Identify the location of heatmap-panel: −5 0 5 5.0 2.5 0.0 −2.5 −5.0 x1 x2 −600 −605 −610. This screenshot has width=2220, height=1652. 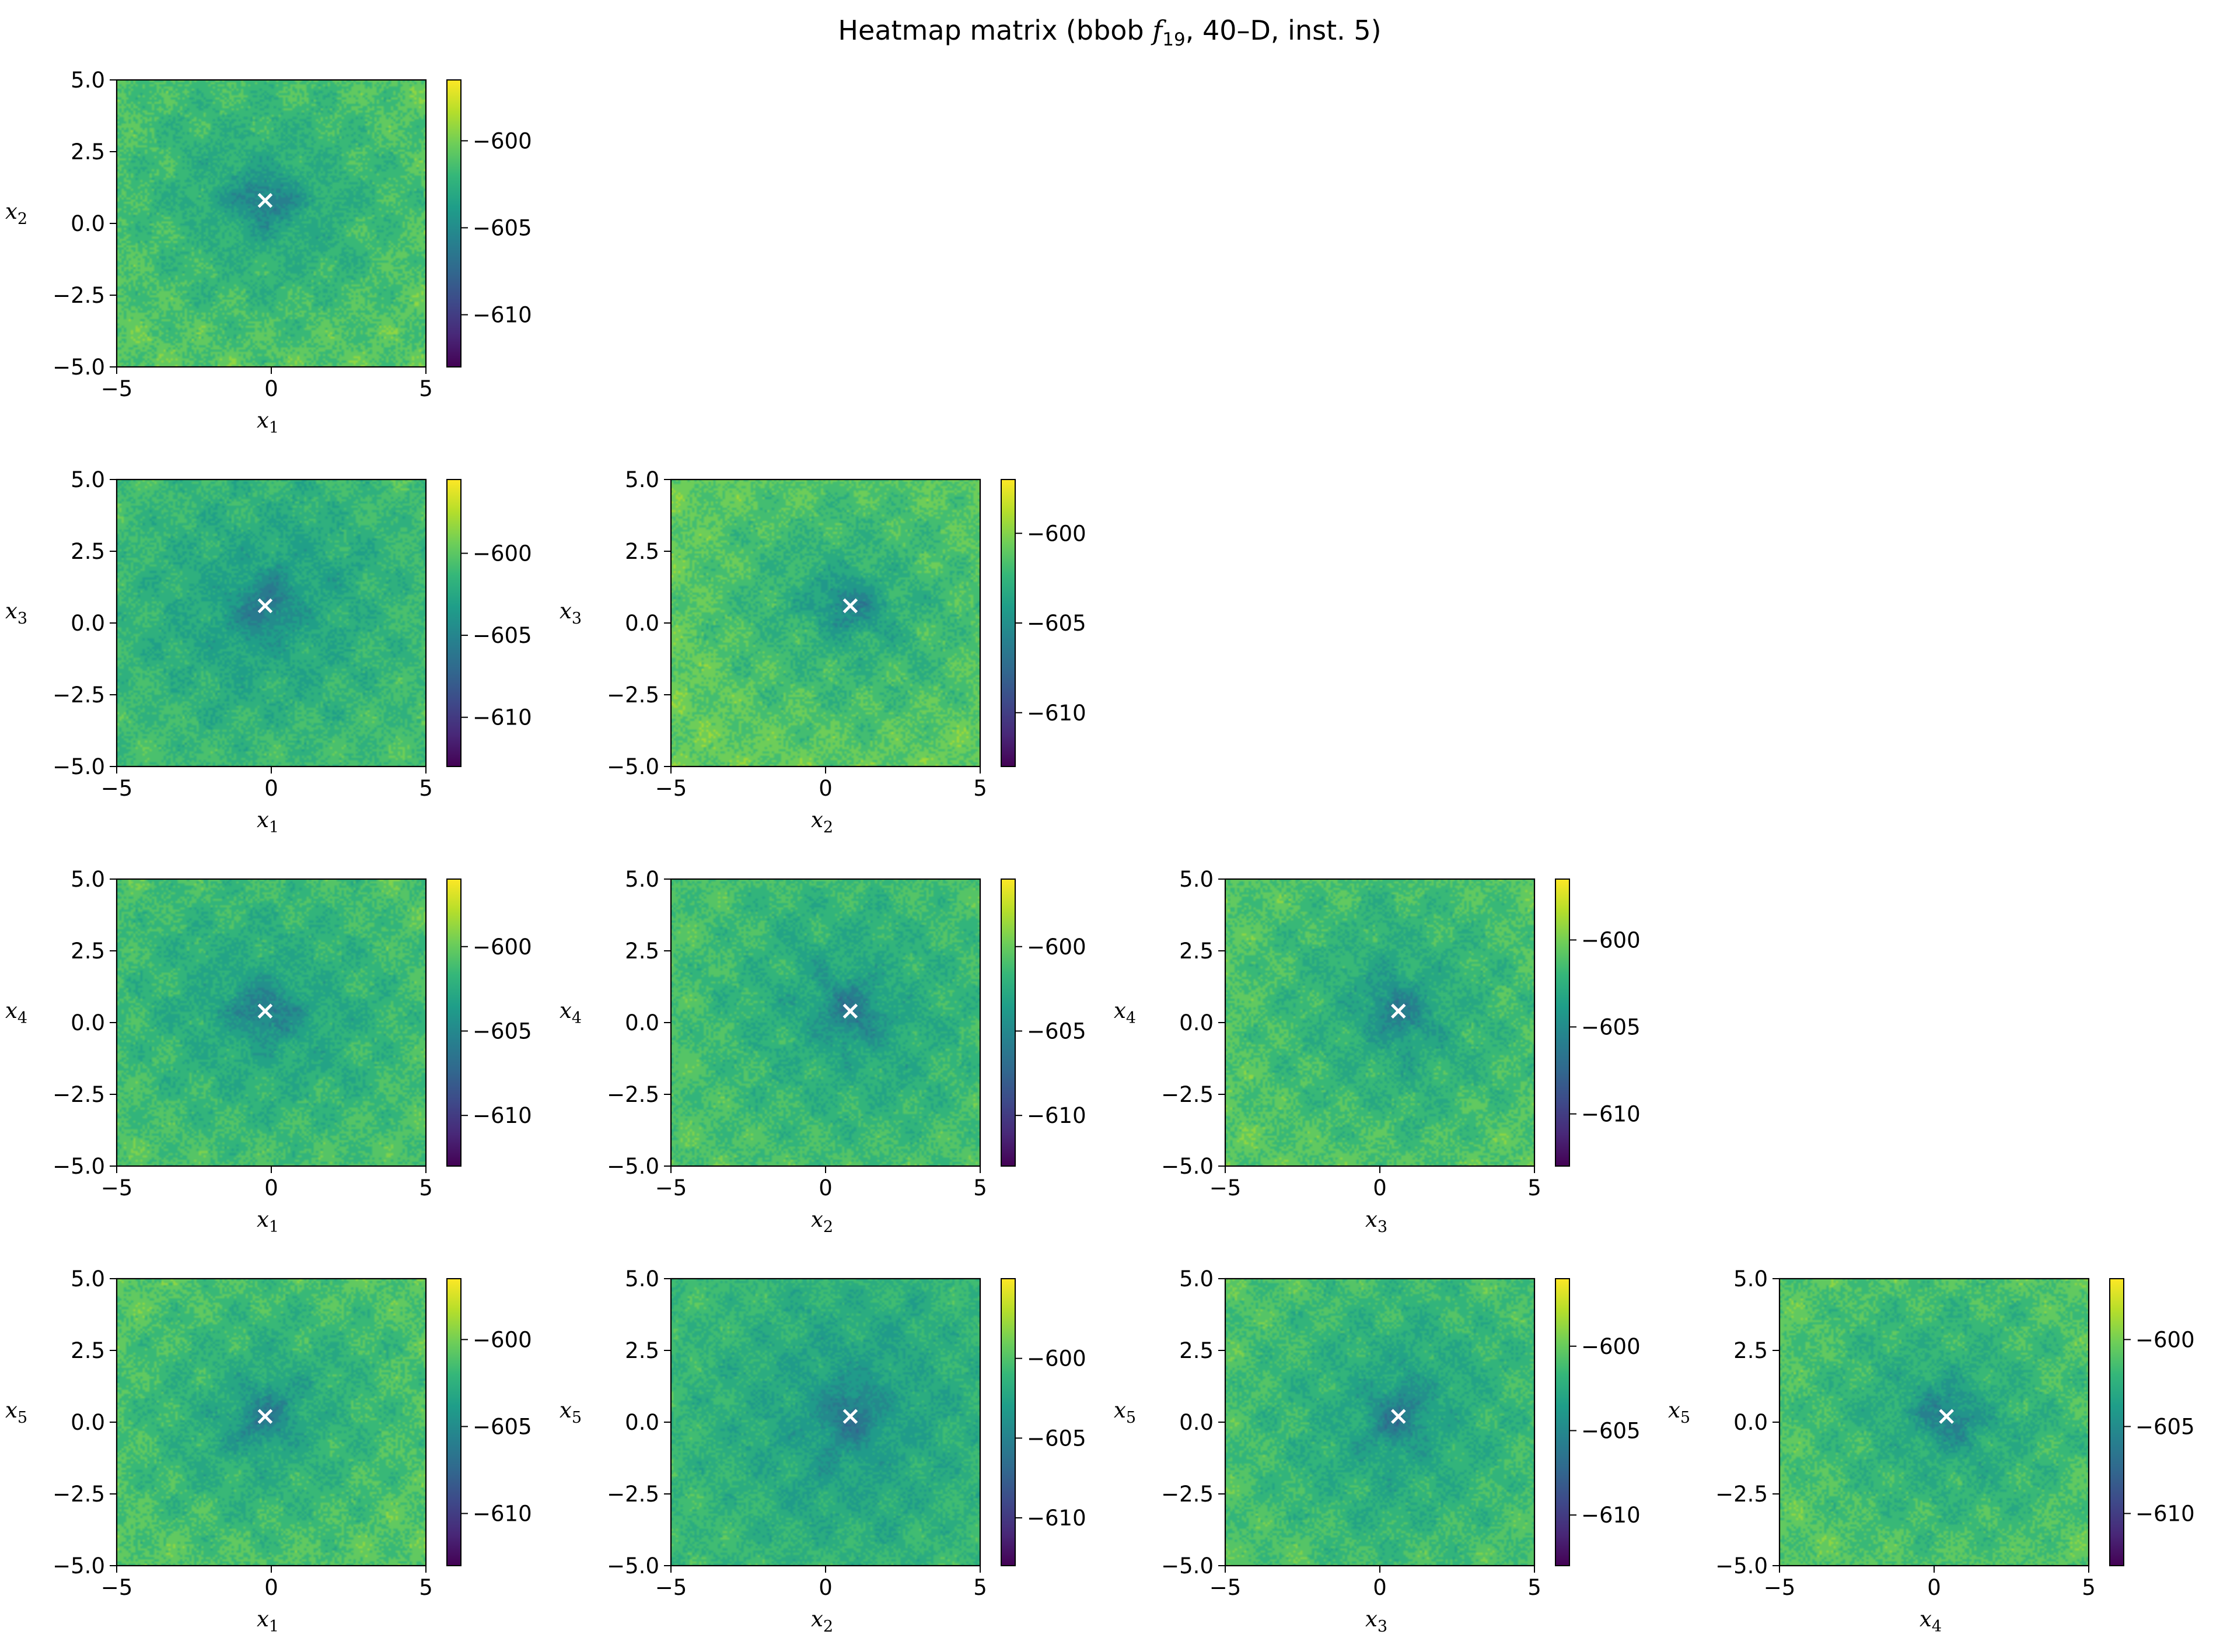
(268, 252).